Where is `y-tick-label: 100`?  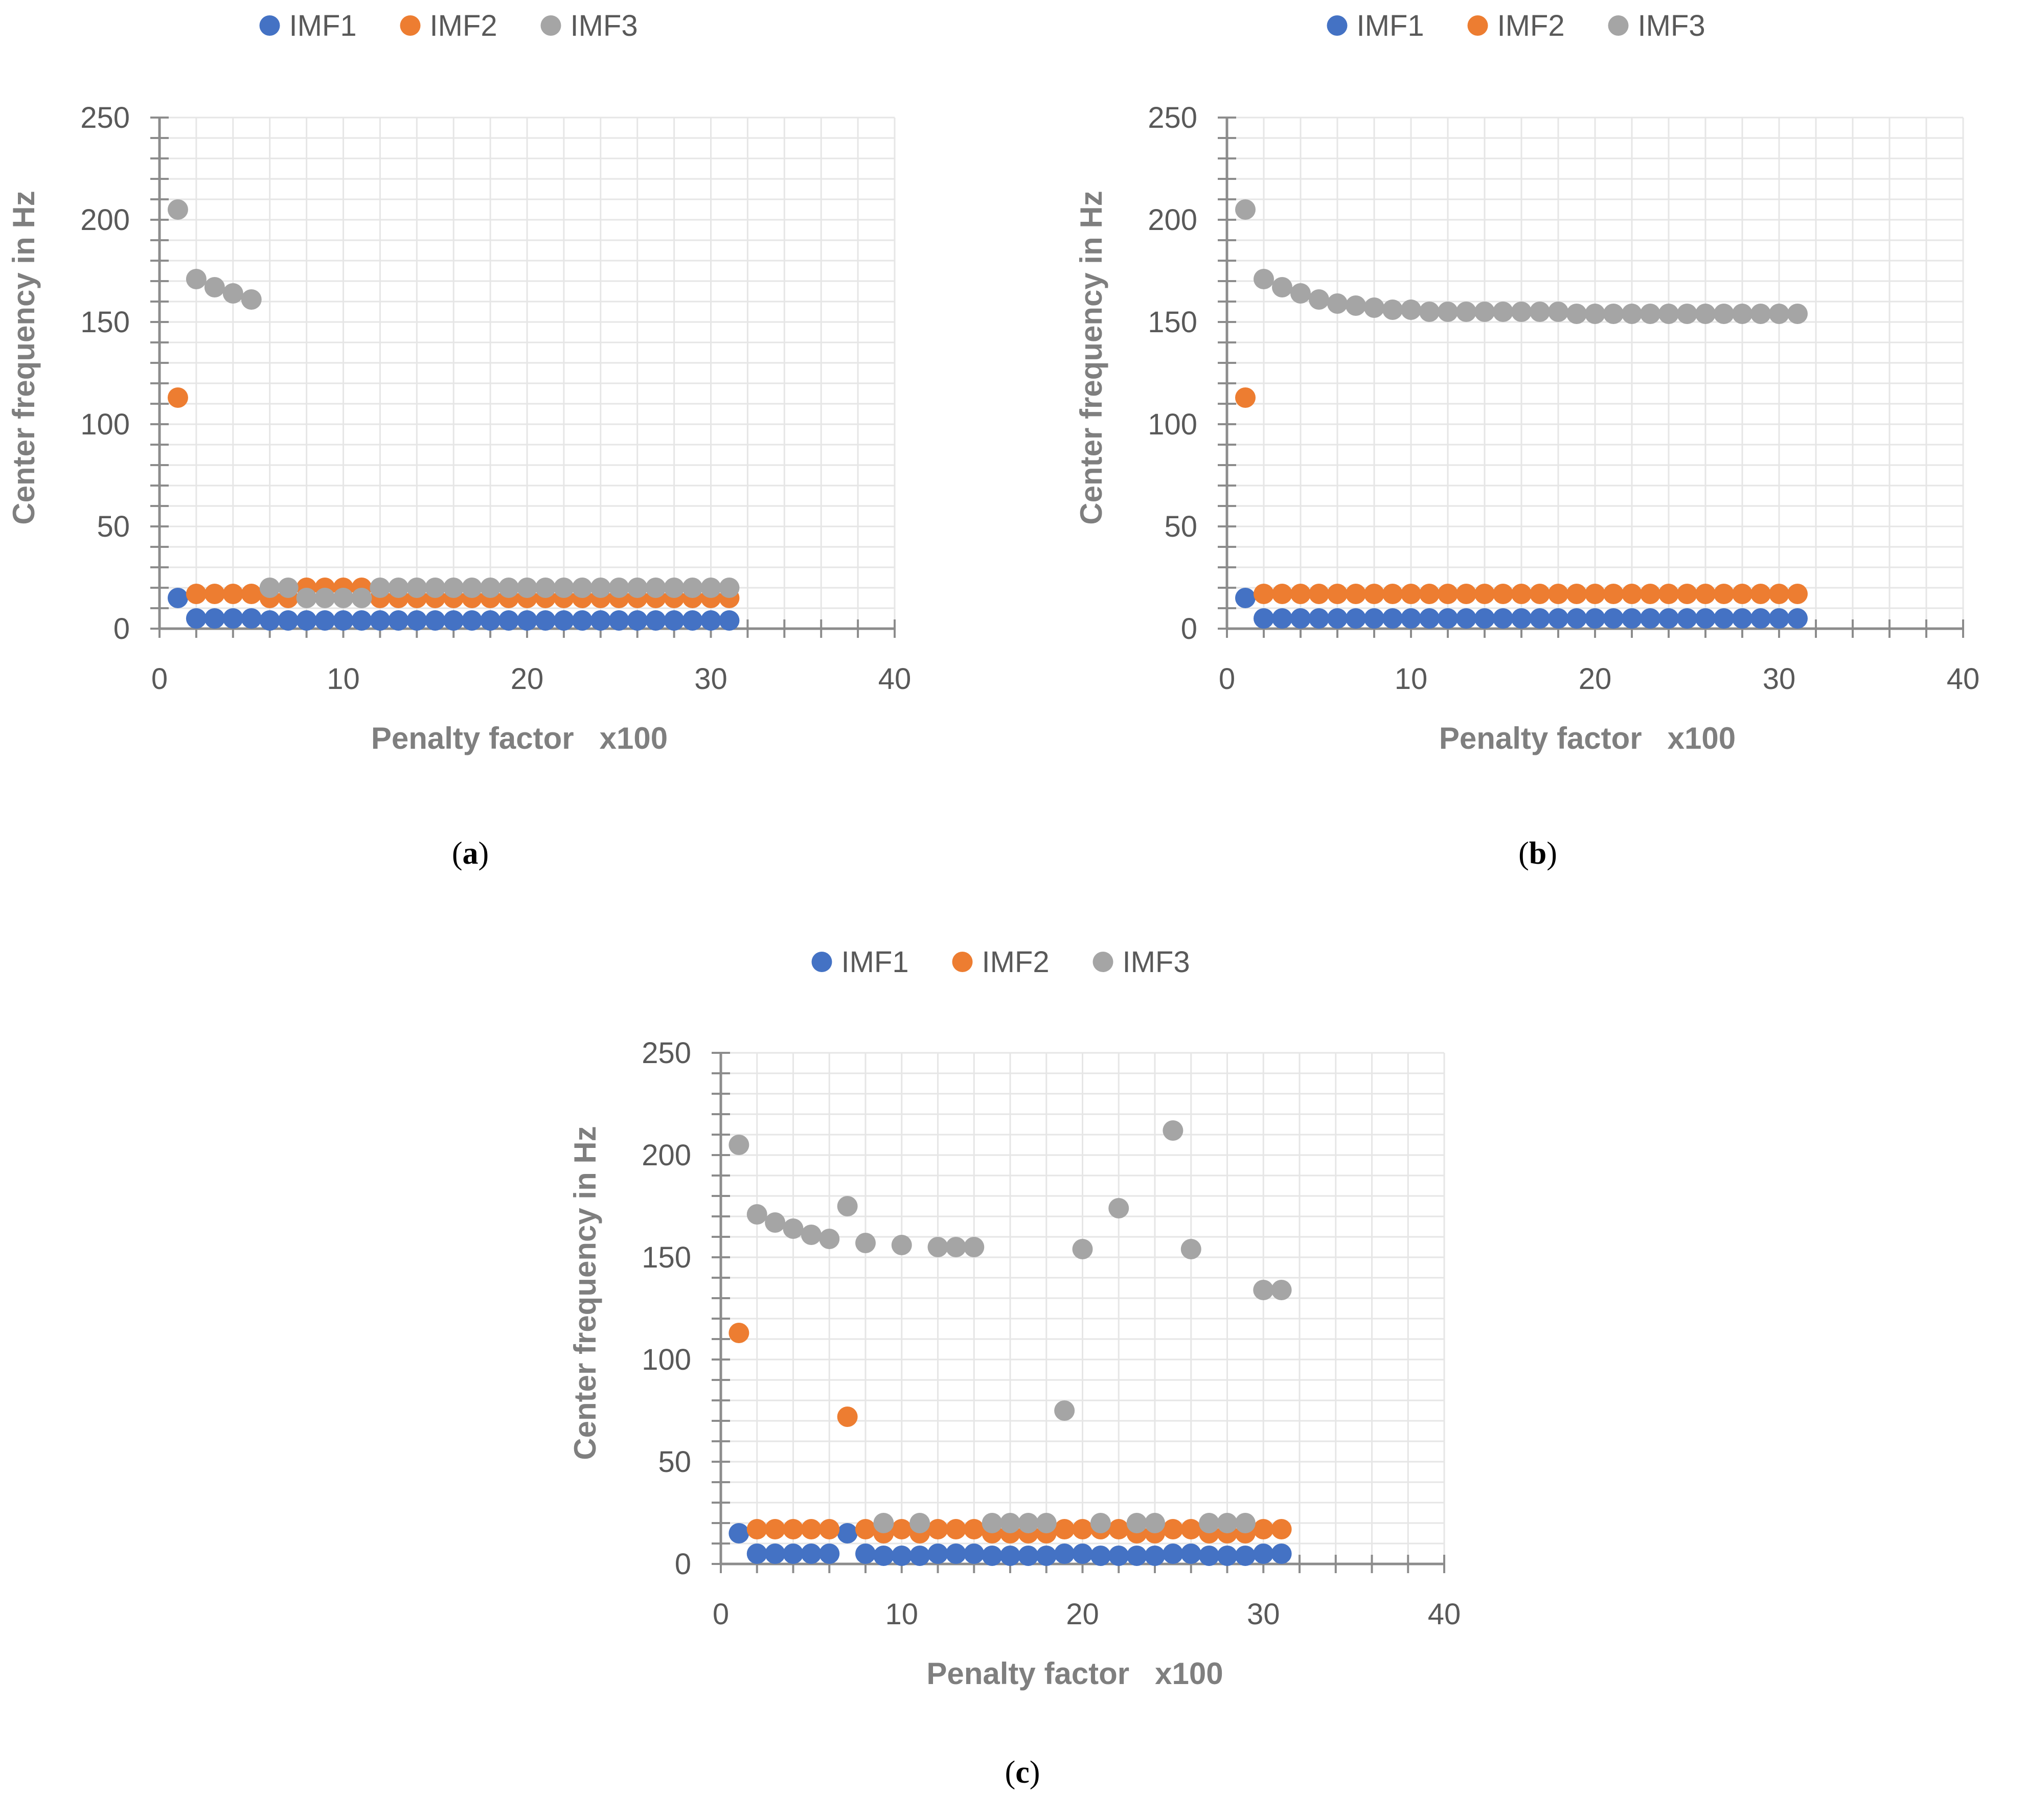
y-tick-label: 100 is located at coordinates (667, 1359).